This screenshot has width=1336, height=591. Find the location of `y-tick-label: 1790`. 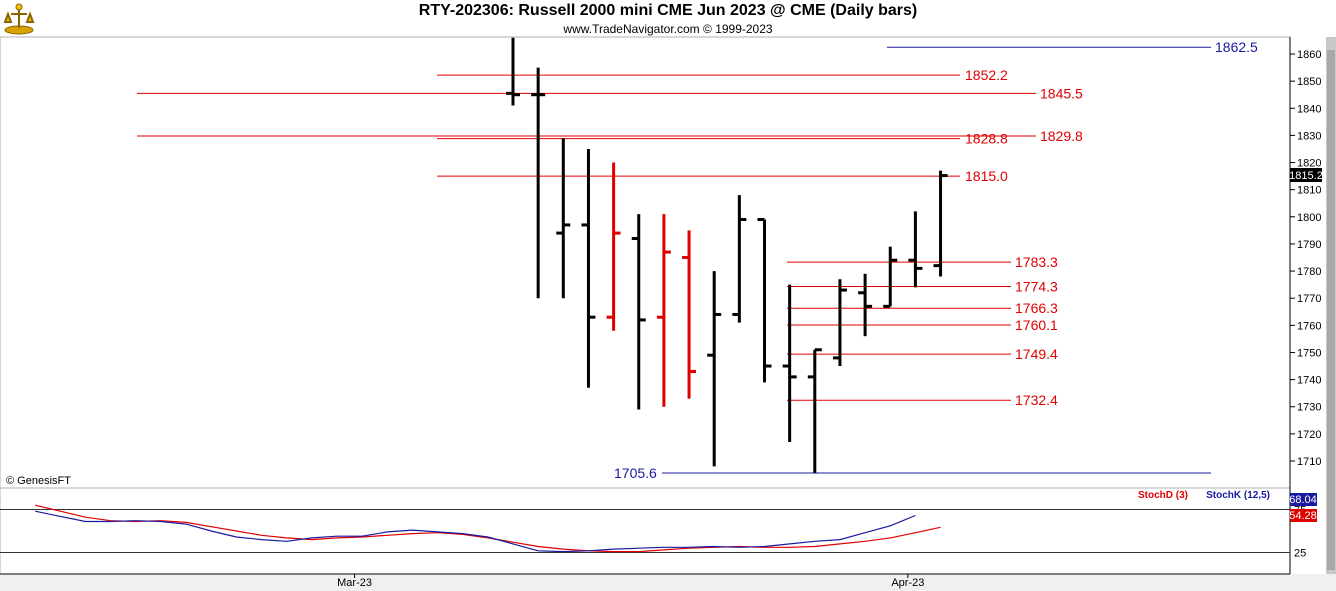

y-tick-label: 1790 is located at coordinates (1309, 245).